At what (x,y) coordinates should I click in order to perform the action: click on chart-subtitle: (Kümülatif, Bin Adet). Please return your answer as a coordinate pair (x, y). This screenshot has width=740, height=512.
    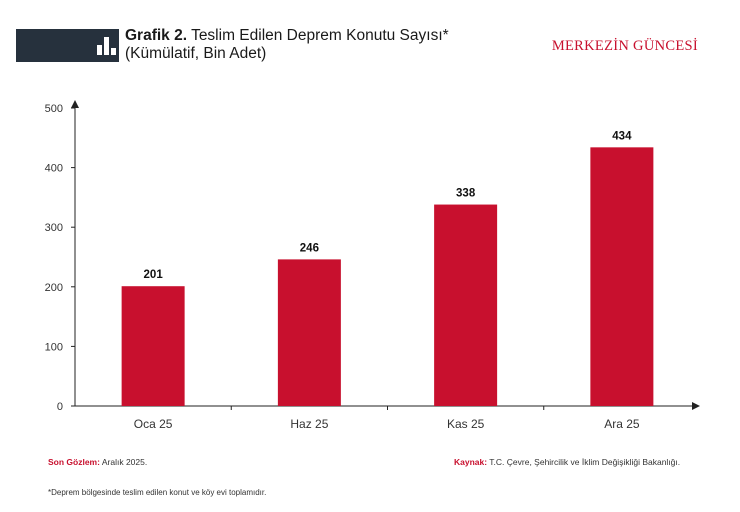
    Looking at the image, I should click on (196, 53).